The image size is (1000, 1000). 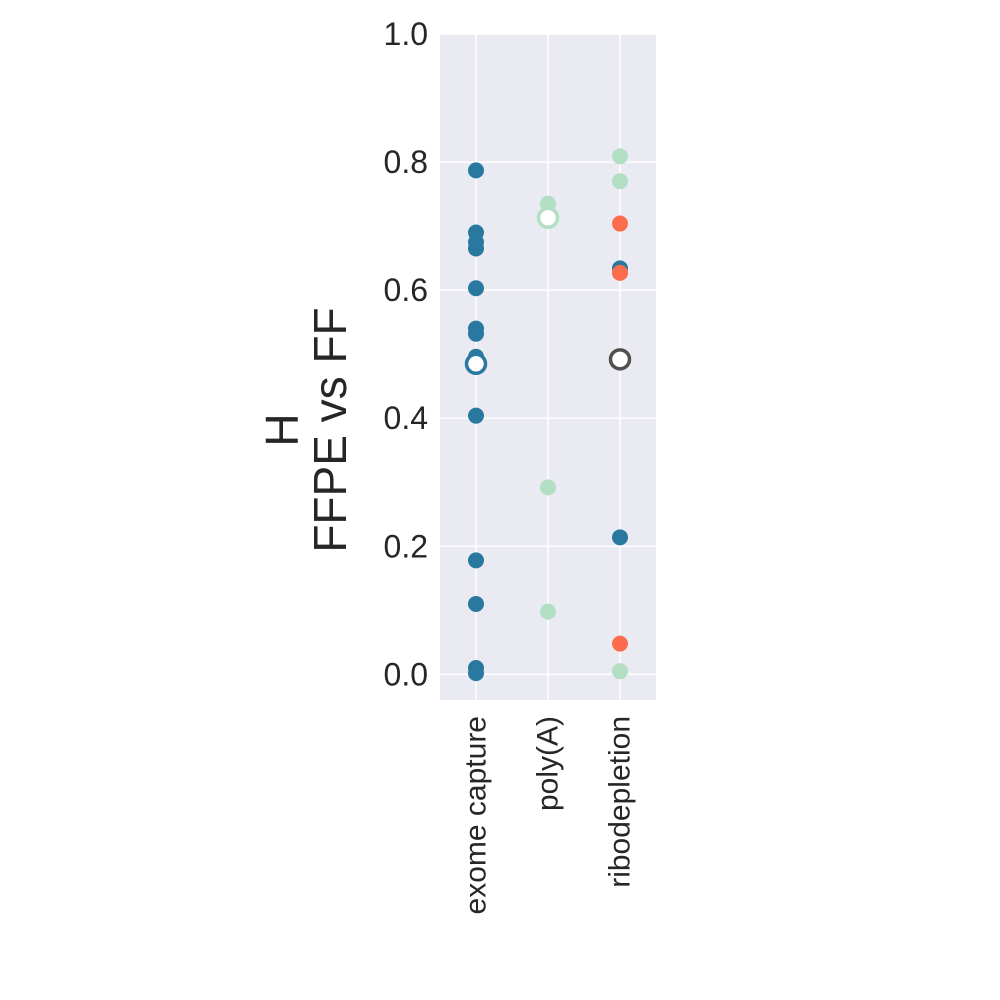 What do you see at coordinates (406, 674) in the screenshot?
I see `y-tick-label: 0.0` at bounding box center [406, 674].